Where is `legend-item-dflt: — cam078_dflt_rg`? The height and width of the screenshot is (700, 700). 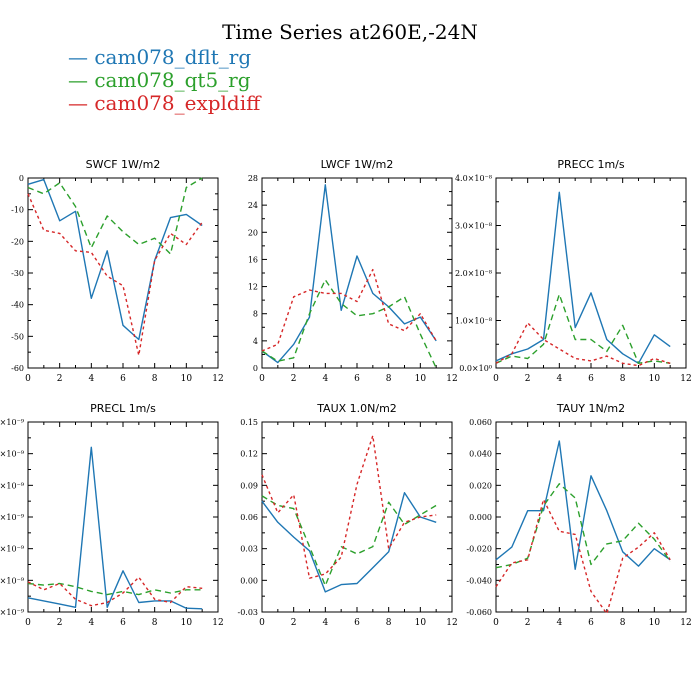
legend-item-dflt: — cam078_dflt_rg is located at coordinates (160, 57).